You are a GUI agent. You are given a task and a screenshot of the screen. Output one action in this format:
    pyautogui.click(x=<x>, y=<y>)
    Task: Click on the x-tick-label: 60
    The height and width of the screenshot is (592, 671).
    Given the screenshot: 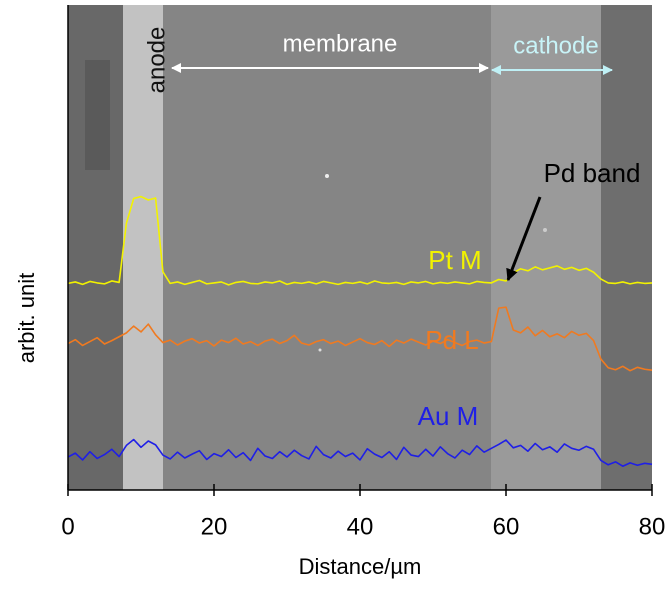 What is the action you would take?
    pyautogui.click(x=506, y=526)
    